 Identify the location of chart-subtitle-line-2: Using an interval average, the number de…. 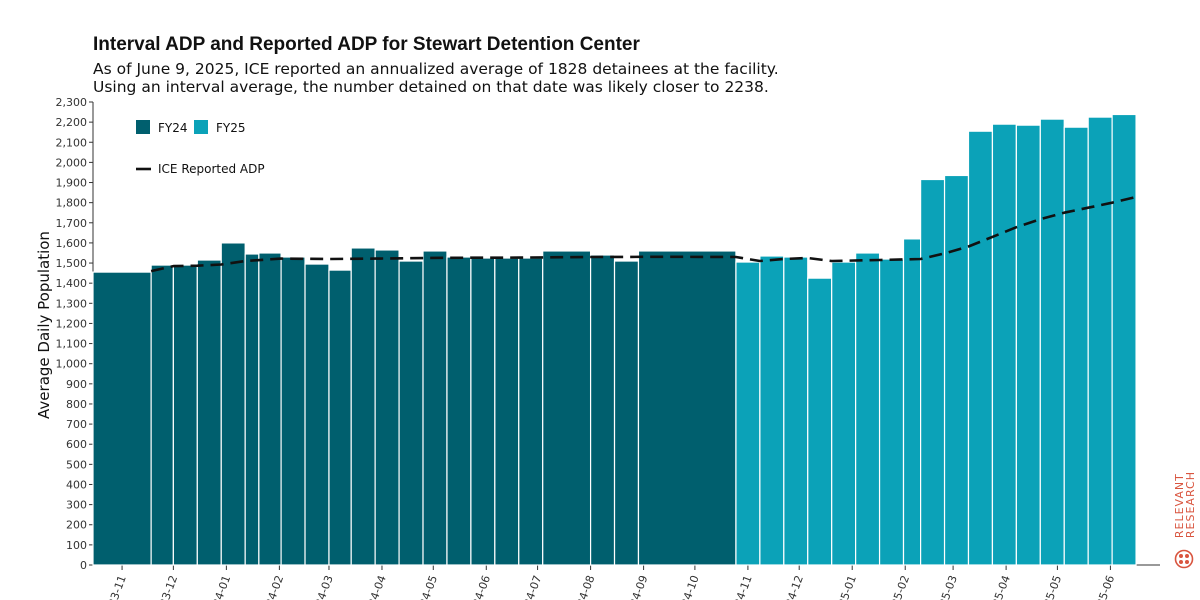
(431, 87).